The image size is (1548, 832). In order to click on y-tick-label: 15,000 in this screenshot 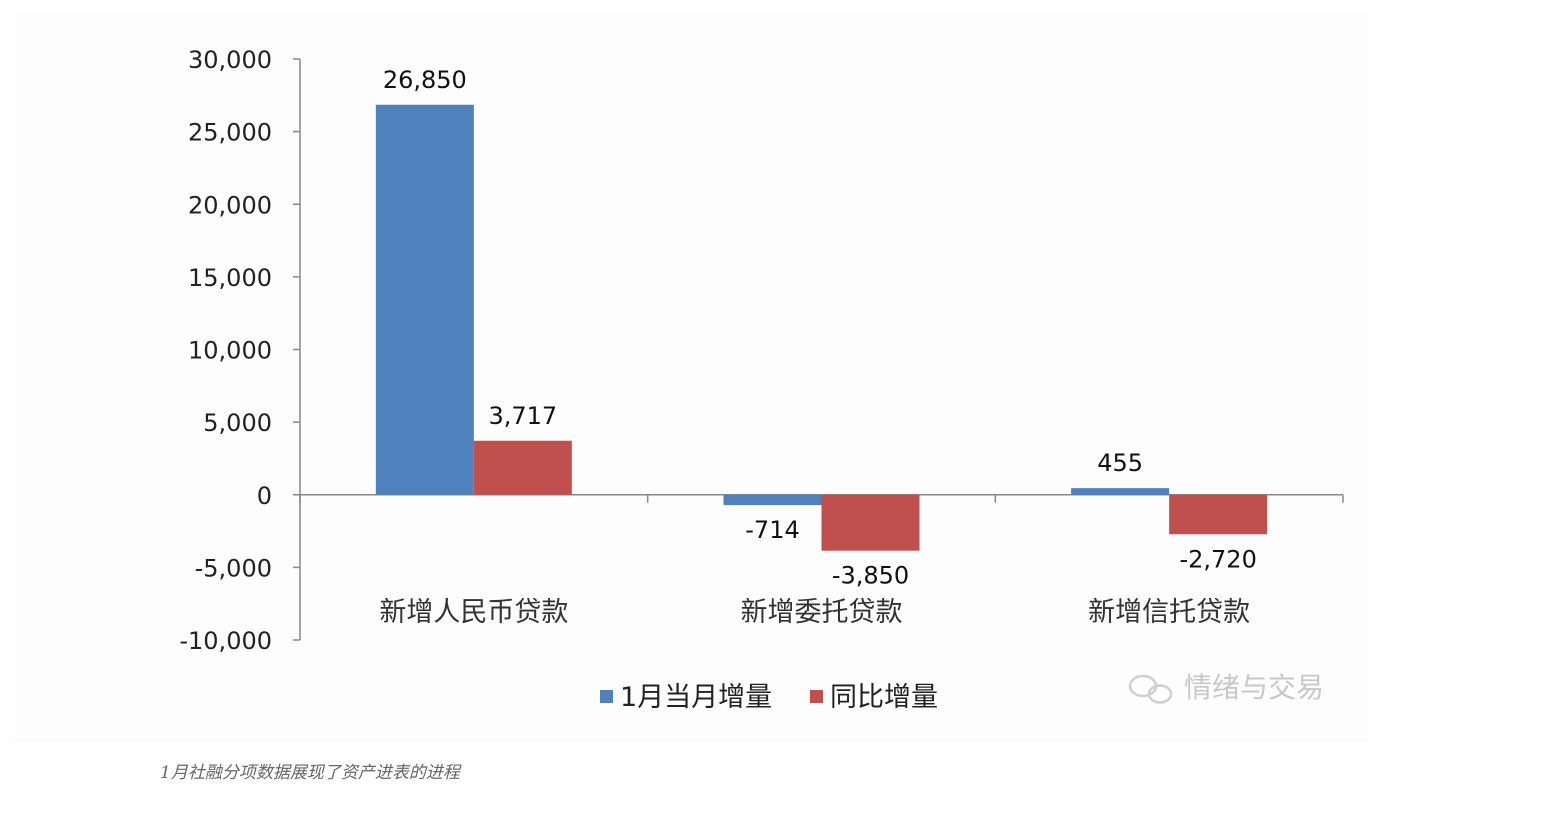, I will do `click(230, 278)`.